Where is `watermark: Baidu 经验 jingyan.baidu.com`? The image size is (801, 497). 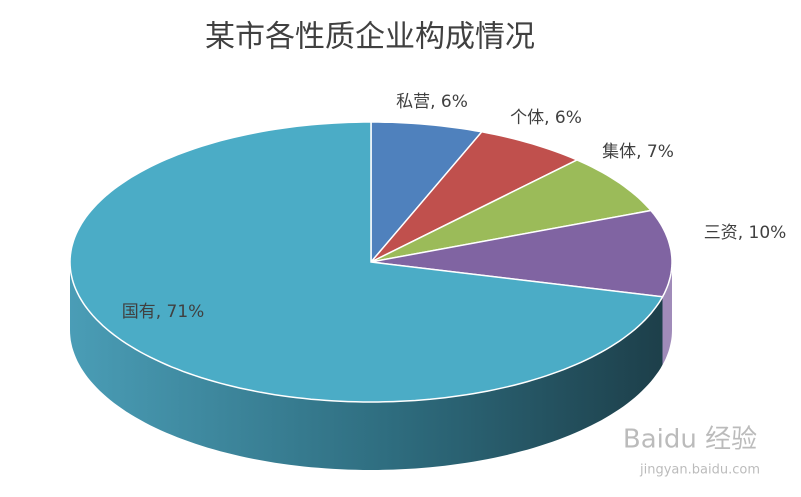
watermark: Baidu 经验 jingyan.baidu.com is located at coordinates (691, 451).